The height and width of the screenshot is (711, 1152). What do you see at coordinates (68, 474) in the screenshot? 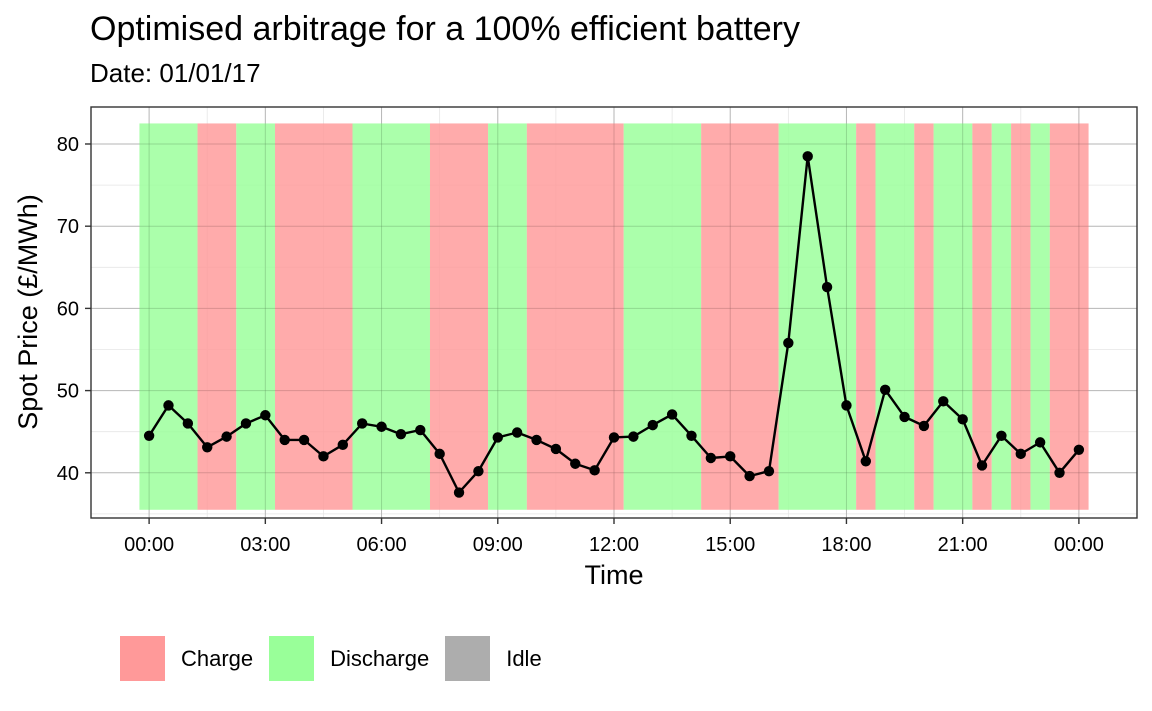
I see `y-tick-label: 40` at bounding box center [68, 474].